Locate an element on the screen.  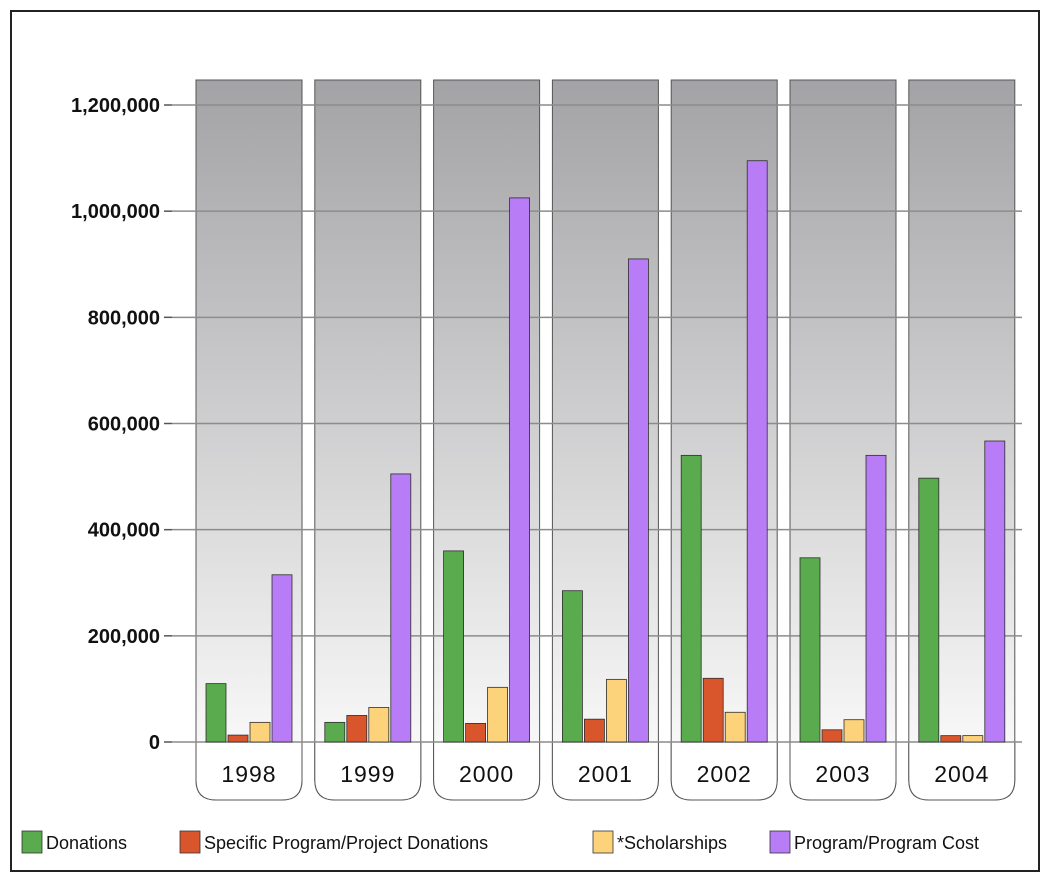
x-tick-label: 2003 is located at coordinates (842, 774).